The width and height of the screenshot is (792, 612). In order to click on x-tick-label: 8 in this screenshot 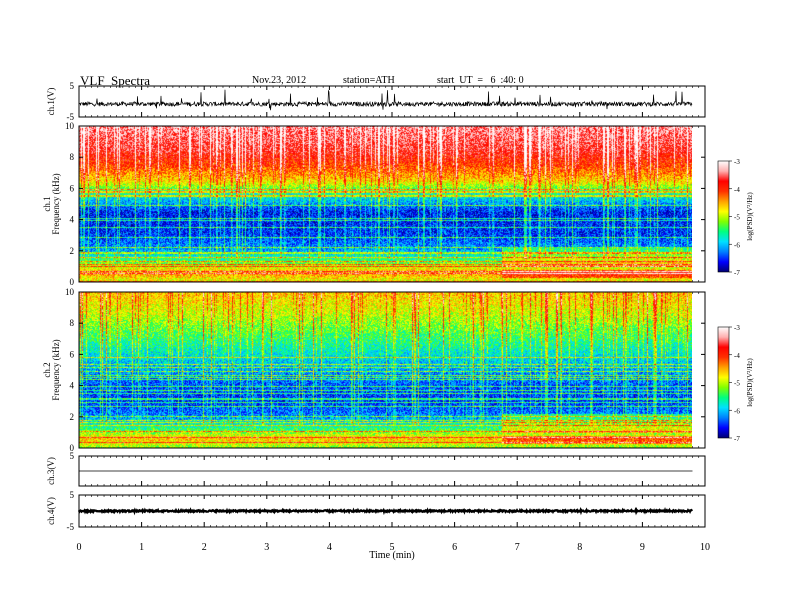, I will do `click(579, 547)`.